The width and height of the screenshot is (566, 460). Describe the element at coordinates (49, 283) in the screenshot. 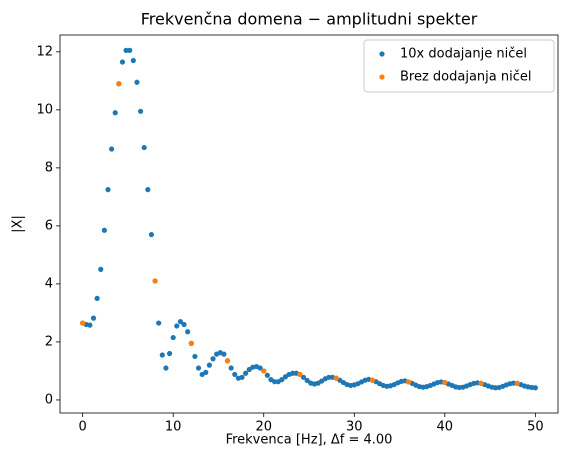

I see `y-tick-label: 4` at that location.